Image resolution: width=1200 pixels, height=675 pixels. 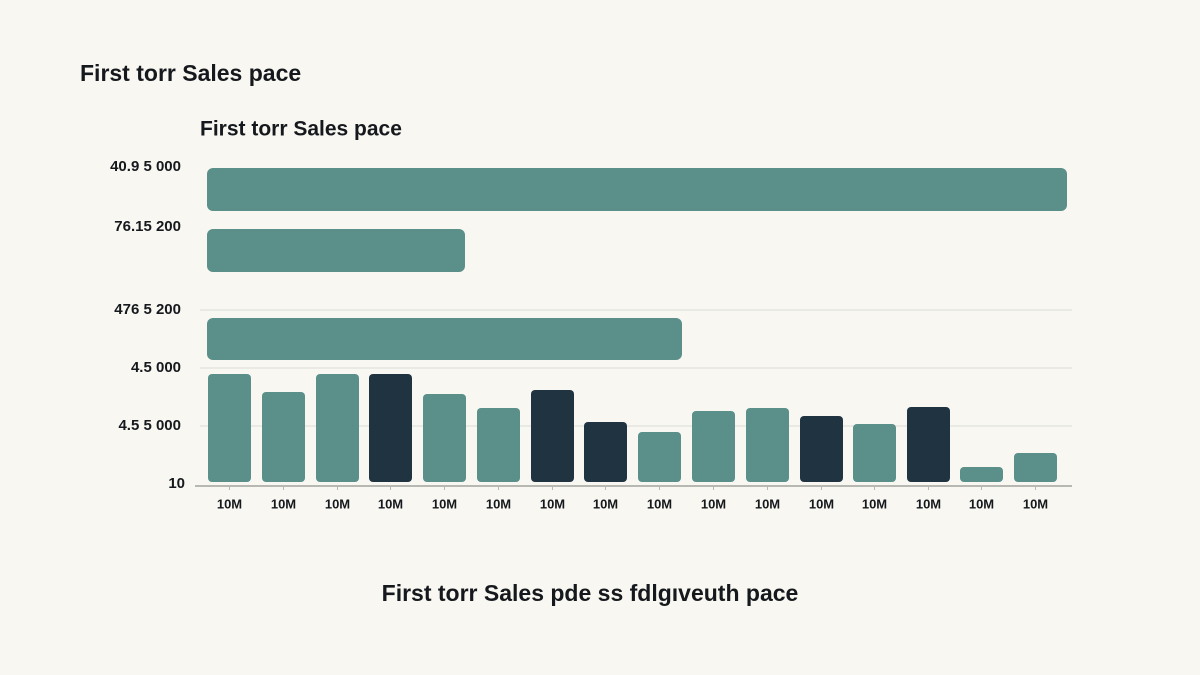 What do you see at coordinates (145, 166) in the screenshot?
I see `y-label: 40.9 5 000` at bounding box center [145, 166].